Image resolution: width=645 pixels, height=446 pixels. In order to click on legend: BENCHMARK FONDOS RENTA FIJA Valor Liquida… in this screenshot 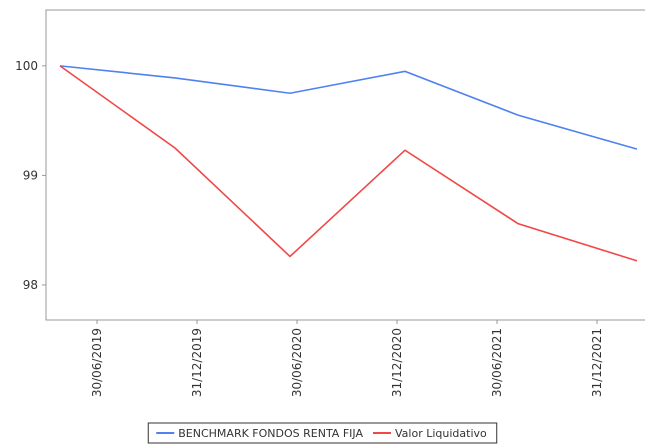, I will do `click(322, 433)`.